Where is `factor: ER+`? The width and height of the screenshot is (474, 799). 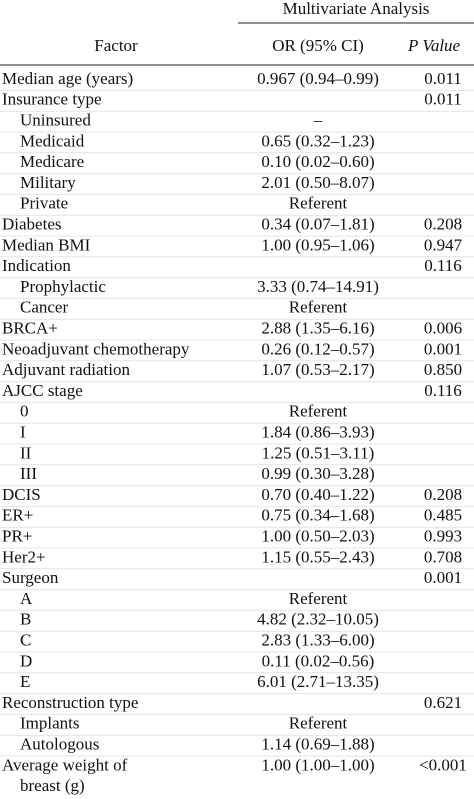
factor: ER+ is located at coordinates (17, 515).